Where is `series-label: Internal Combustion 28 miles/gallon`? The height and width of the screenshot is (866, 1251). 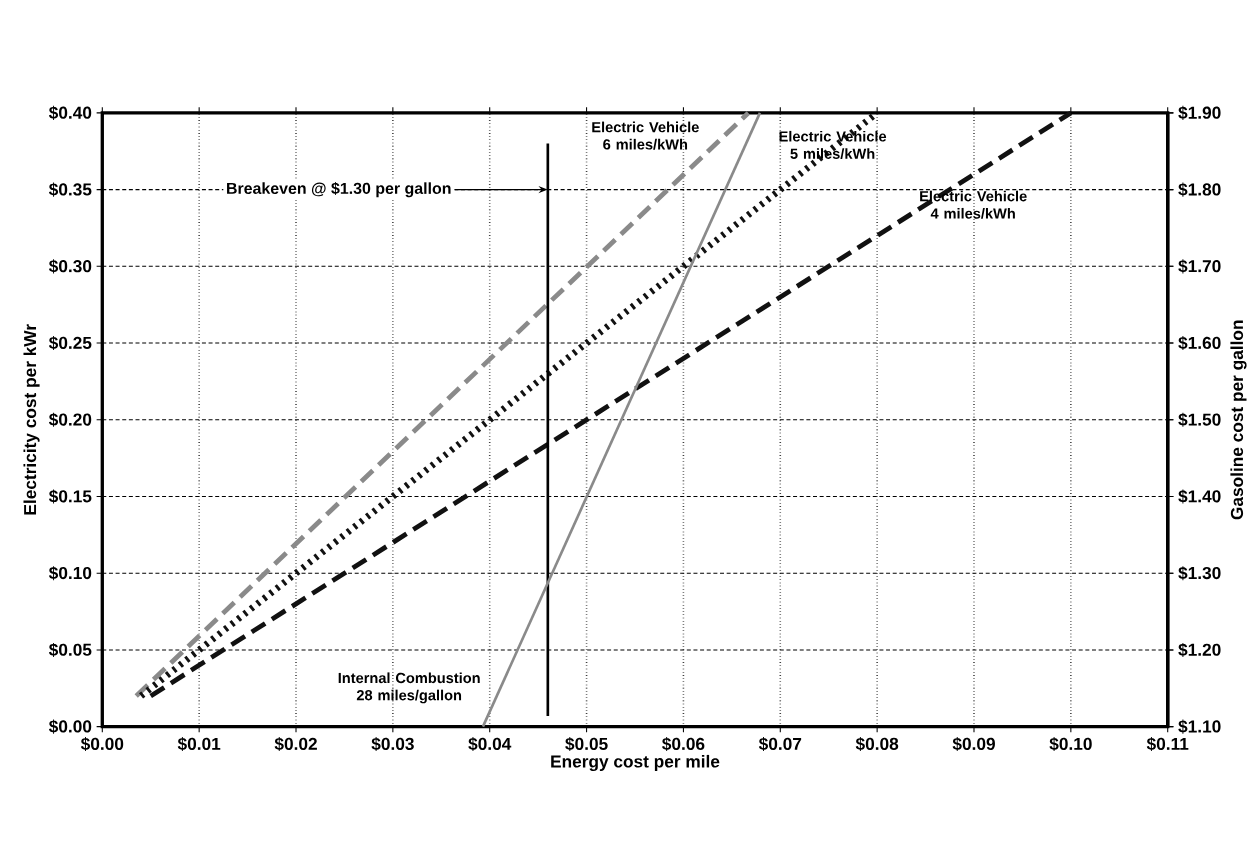
series-label: Internal Combustion 28 miles/gallon is located at coordinates (409, 688).